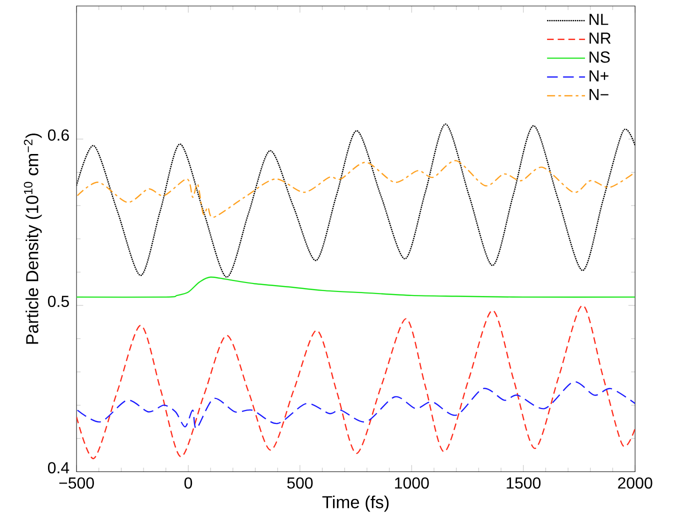 The height and width of the screenshot is (520, 673). What do you see at coordinates (599, 19) in the screenshot?
I see `legend-label: NL` at bounding box center [599, 19].